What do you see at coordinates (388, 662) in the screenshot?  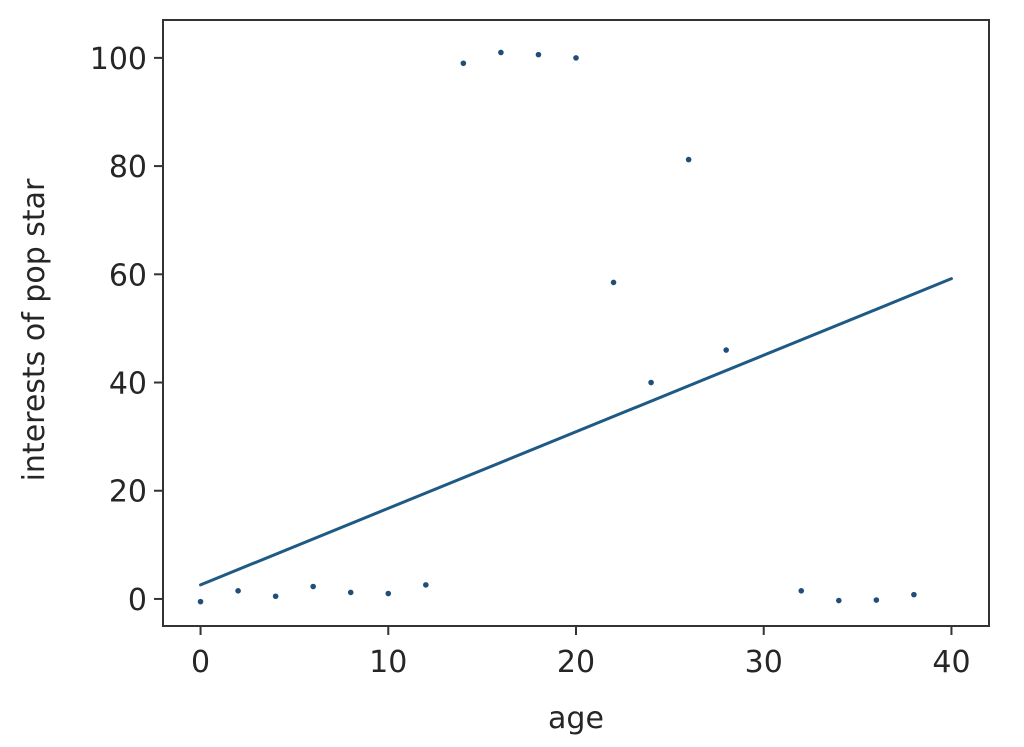 I see `x-tick-label: 10` at bounding box center [388, 662].